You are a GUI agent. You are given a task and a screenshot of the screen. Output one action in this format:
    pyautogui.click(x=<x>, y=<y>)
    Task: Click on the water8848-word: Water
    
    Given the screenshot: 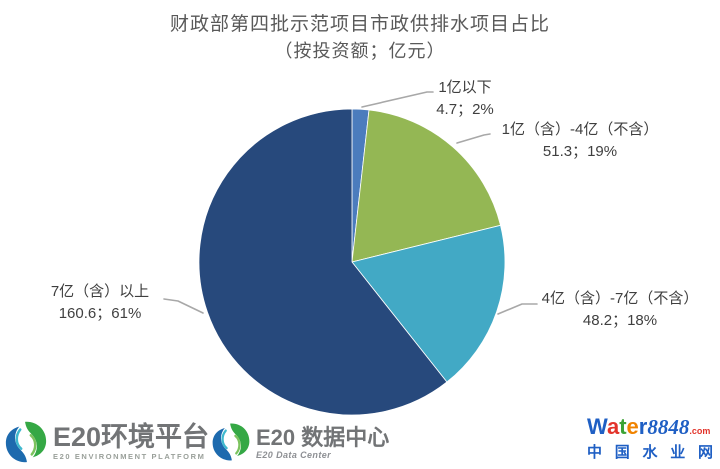 What is the action you would take?
    pyautogui.click(x=617, y=426)
    